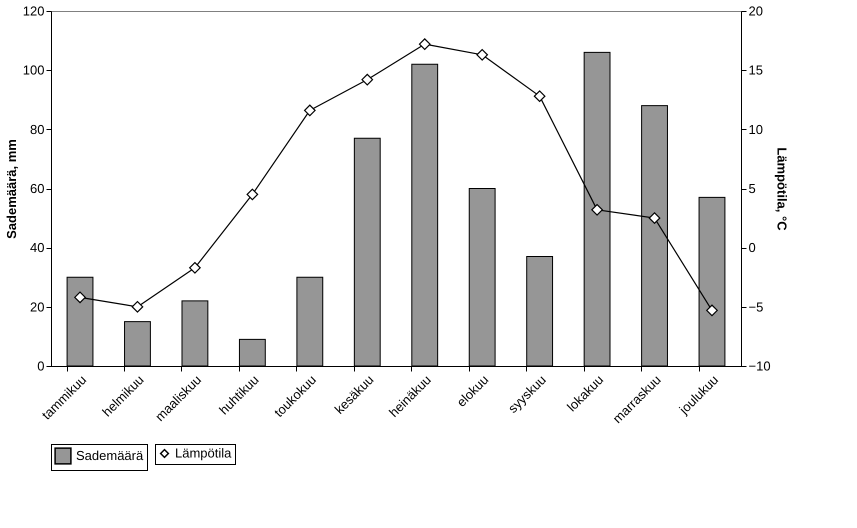  I want to click on y2-axis-title: Lämpötila, °C, so click(782, 189).